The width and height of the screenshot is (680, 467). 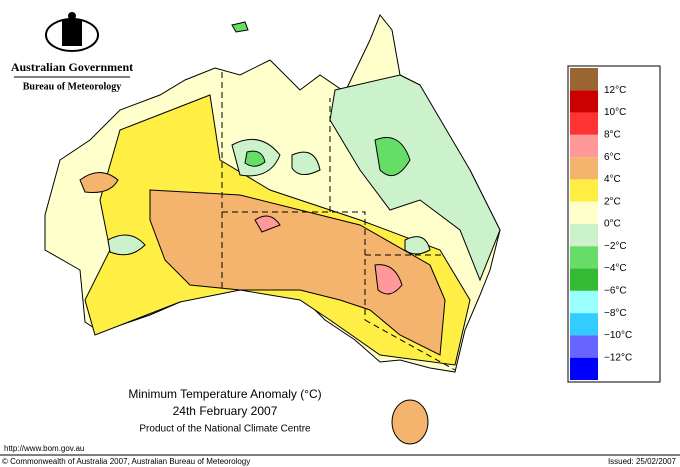 I want to click on legend-label: −2°C, so click(x=615, y=246).